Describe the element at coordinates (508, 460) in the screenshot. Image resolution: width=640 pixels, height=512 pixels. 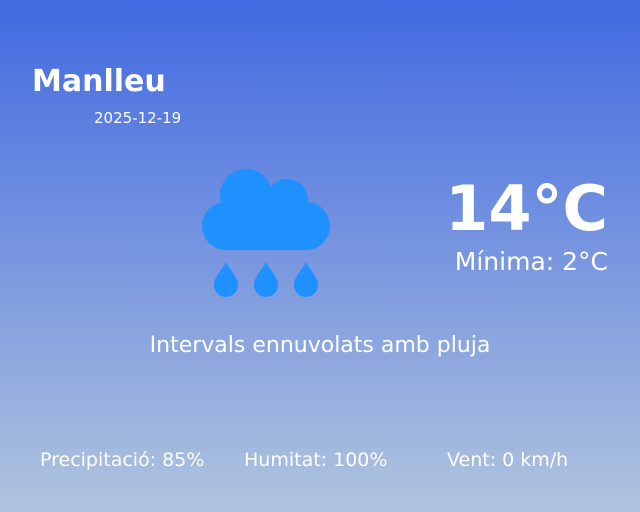
I see `wind-stat: Vent: 0 km/h` at that location.